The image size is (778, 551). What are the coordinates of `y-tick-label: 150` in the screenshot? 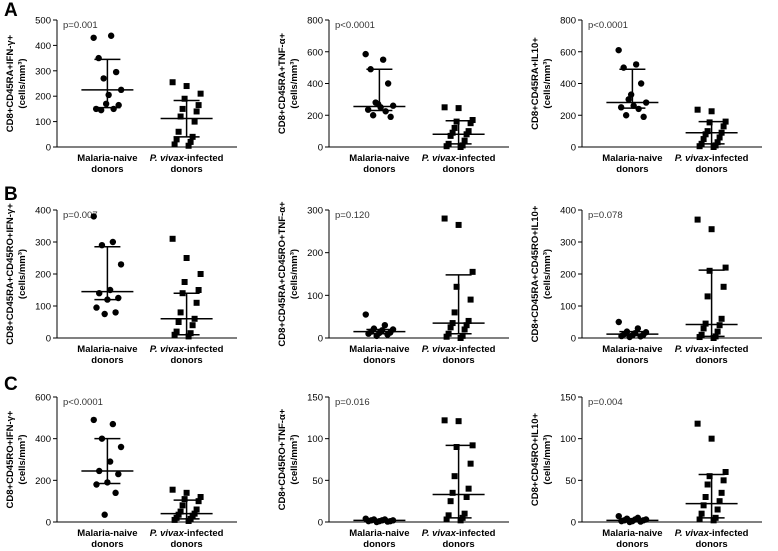 It's located at (315, 398).